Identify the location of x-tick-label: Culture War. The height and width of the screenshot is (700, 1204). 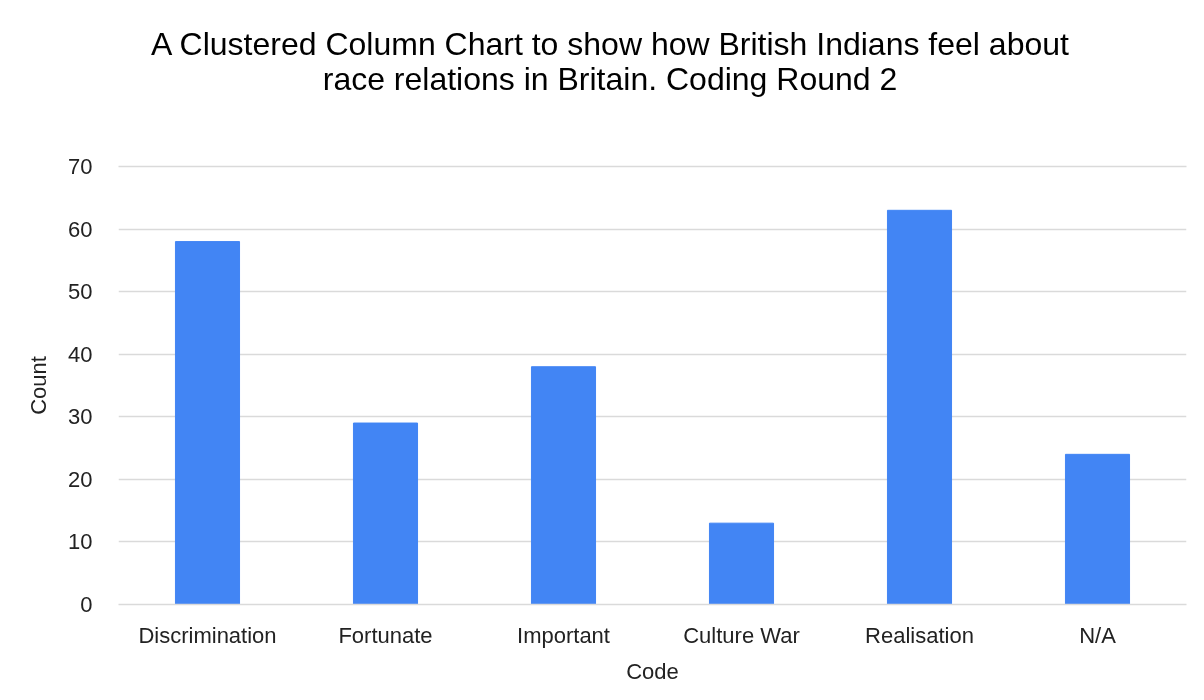
(741, 635).